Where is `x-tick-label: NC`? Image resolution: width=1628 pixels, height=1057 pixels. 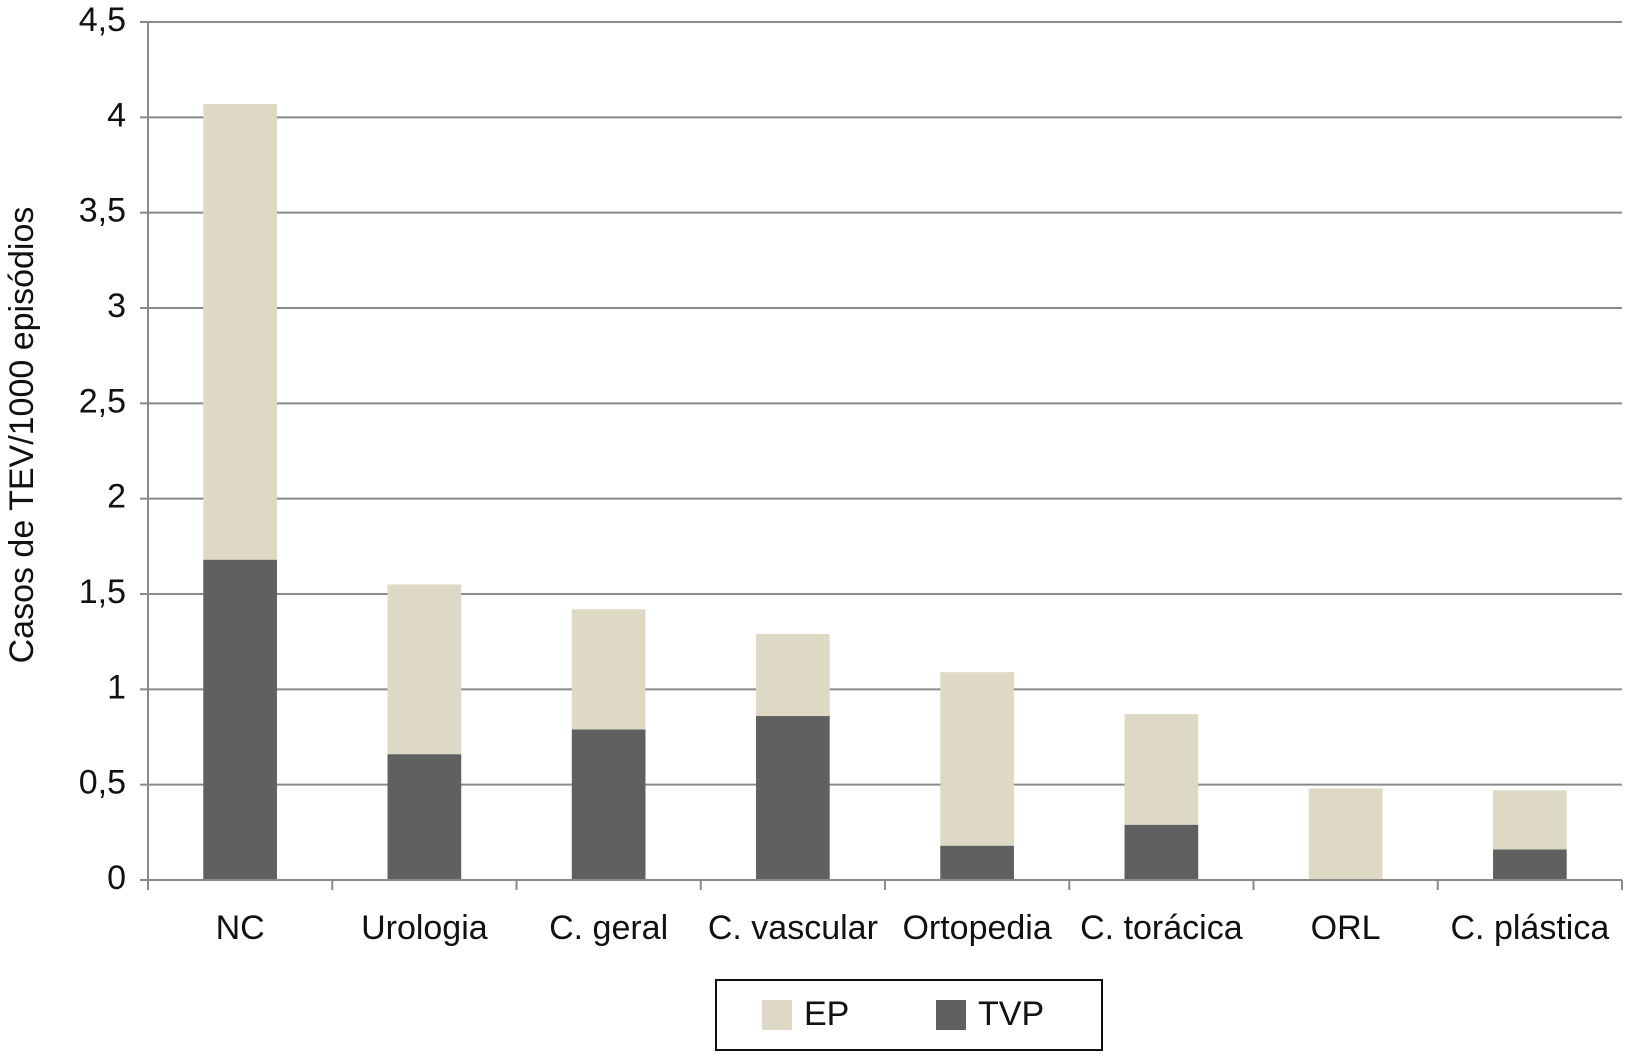 x-tick-label: NC is located at coordinates (240, 928).